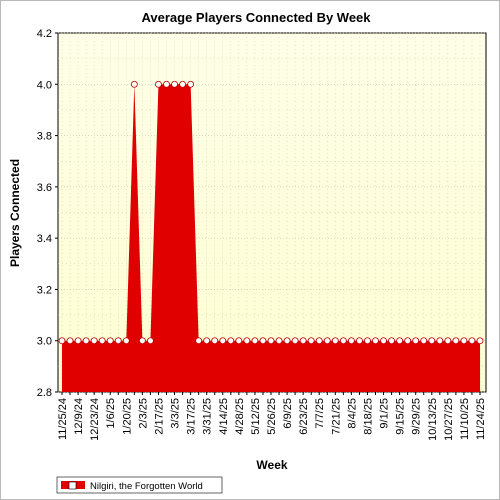 The width and height of the screenshot is (500, 500). Describe the element at coordinates (417, 416) in the screenshot. I see `x-tick-label: 9/29/25` at that location.